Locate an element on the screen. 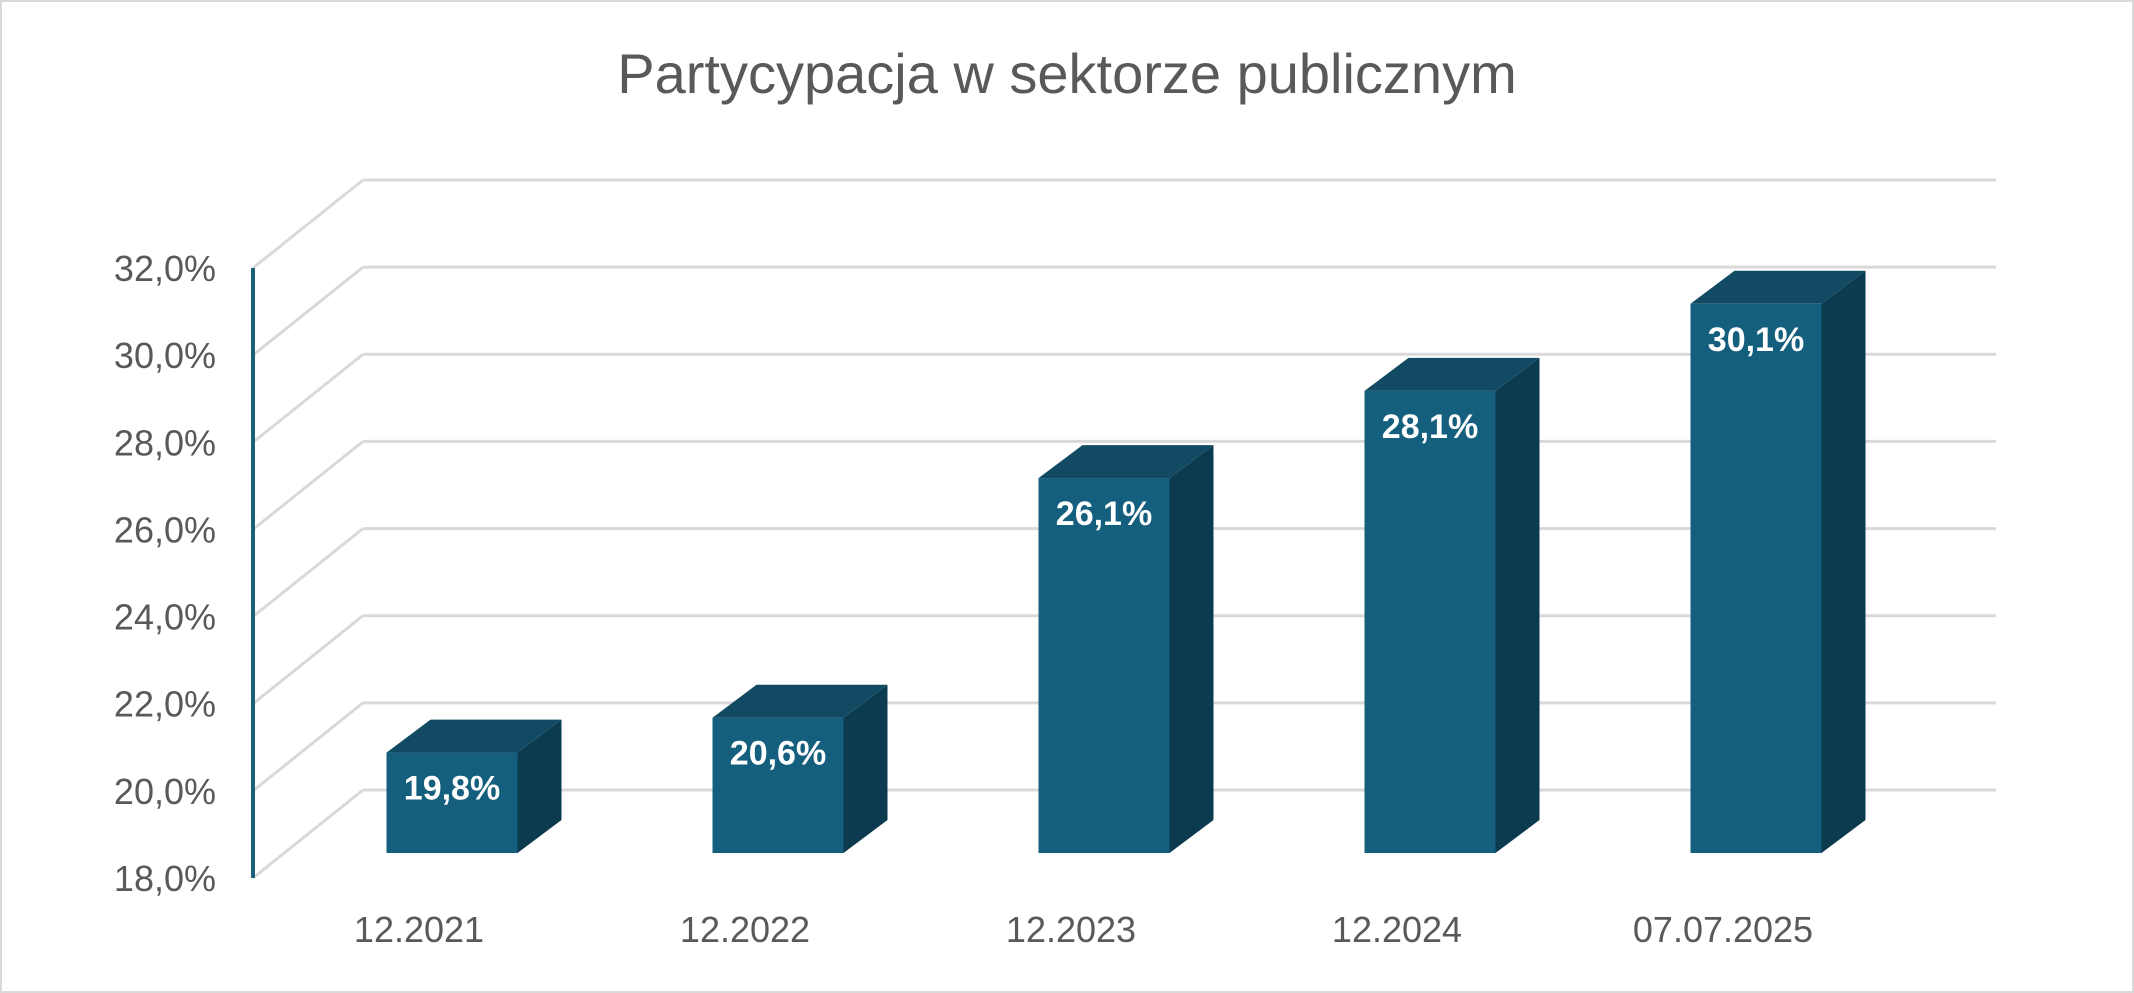 The width and height of the screenshot is (2134, 993). axis-layer: 18,0% 20,0% 22,0% 24,0% 26,0% 28,0% 30,0% 32,0% is located at coordinates (184, 573).